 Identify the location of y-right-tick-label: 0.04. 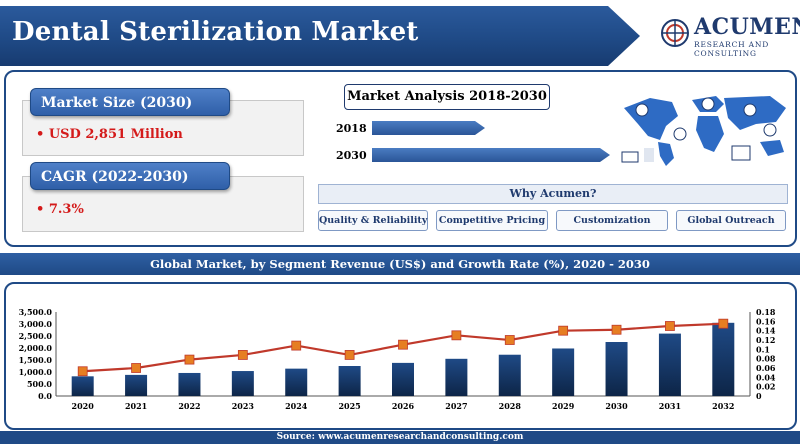
(766, 377).